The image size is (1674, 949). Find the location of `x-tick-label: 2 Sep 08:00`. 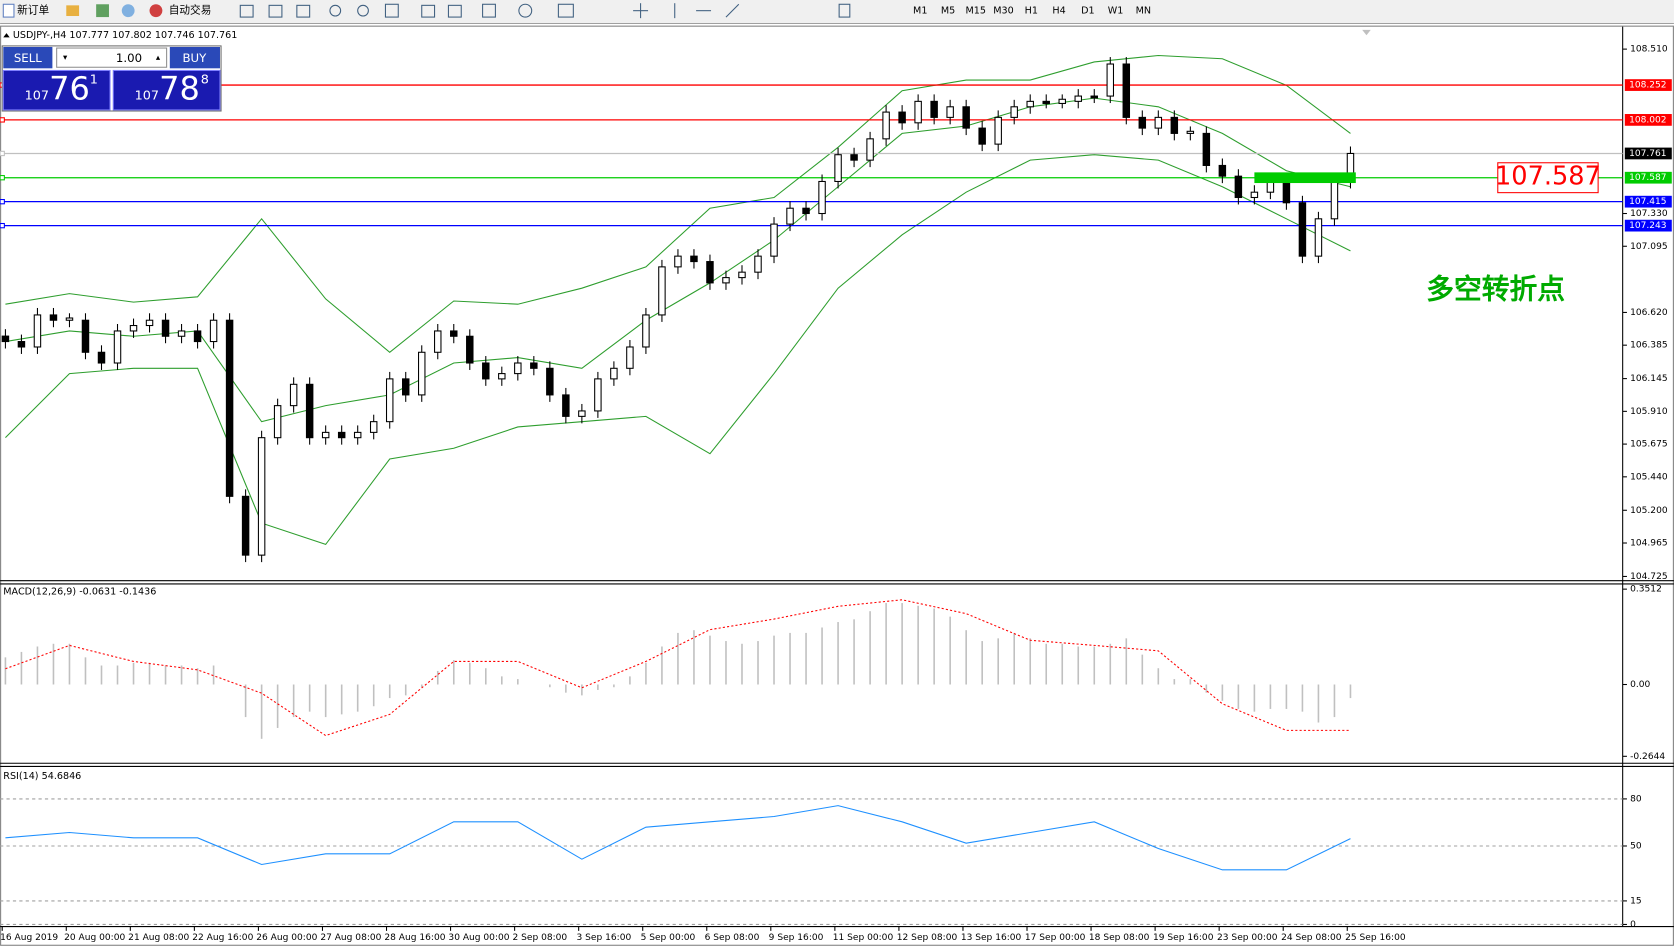

x-tick-label: 2 Sep 08:00 is located at coordinates (539, 938).